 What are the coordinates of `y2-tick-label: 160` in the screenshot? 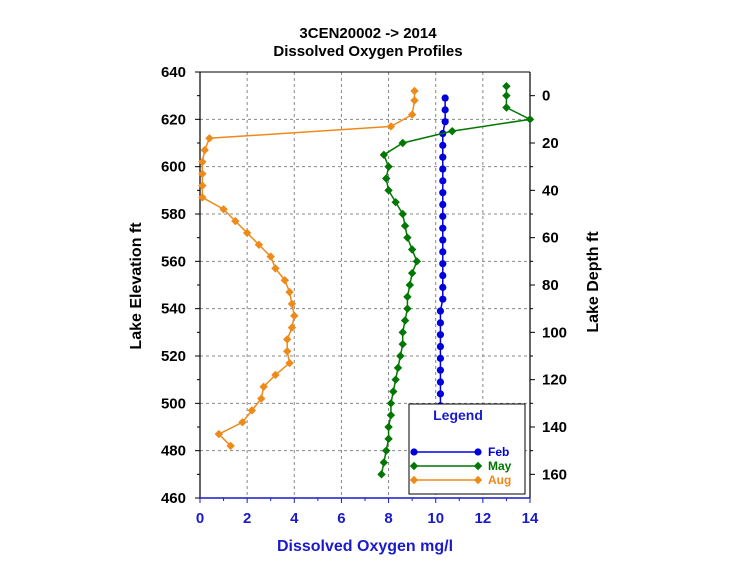 It's located at (554, 474).